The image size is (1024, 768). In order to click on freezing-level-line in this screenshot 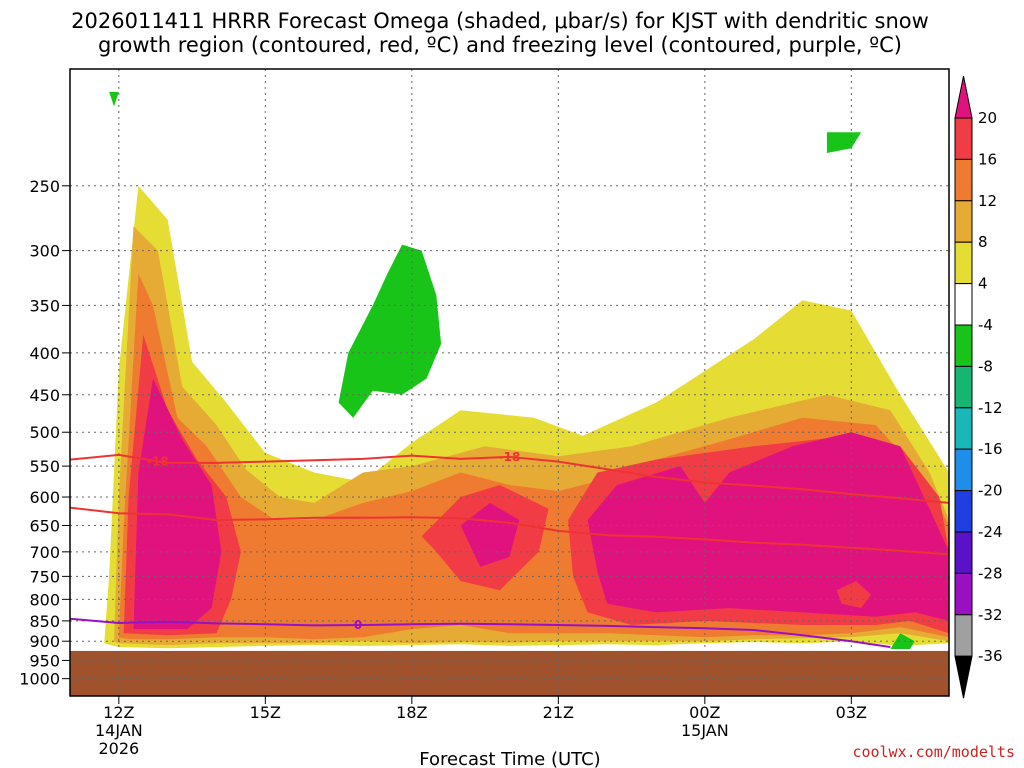, I will do `click(480, 633)`.